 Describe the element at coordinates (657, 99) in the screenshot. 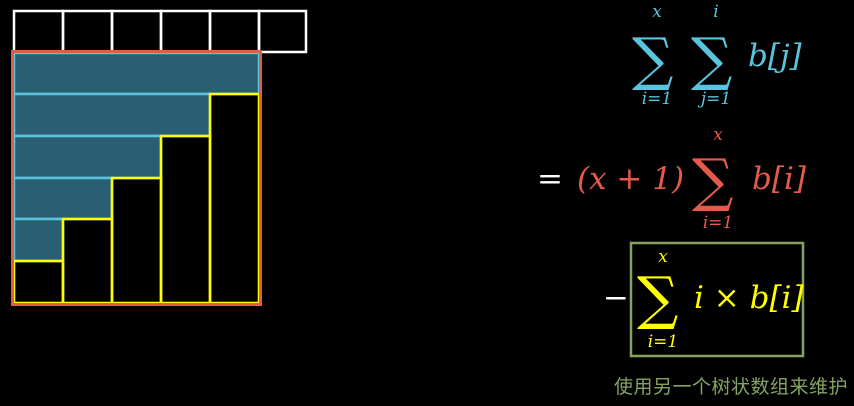

I see `sum1-lower: i=1` at that location.